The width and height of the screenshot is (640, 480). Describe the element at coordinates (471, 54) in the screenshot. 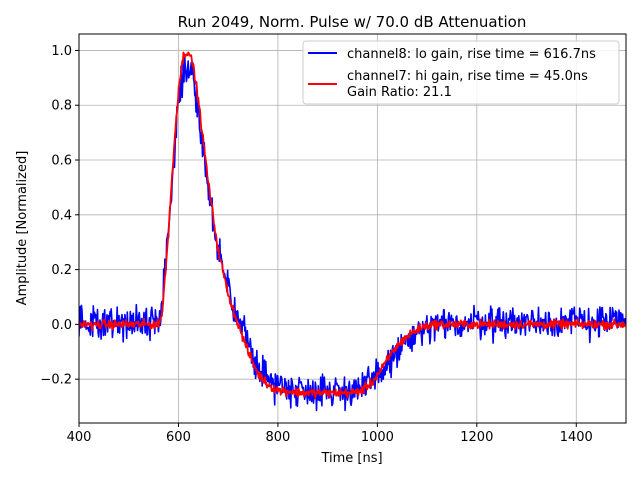

I see `legend-label-channel8: channel8: lo gain, rise time = 616.7ns` at that location.